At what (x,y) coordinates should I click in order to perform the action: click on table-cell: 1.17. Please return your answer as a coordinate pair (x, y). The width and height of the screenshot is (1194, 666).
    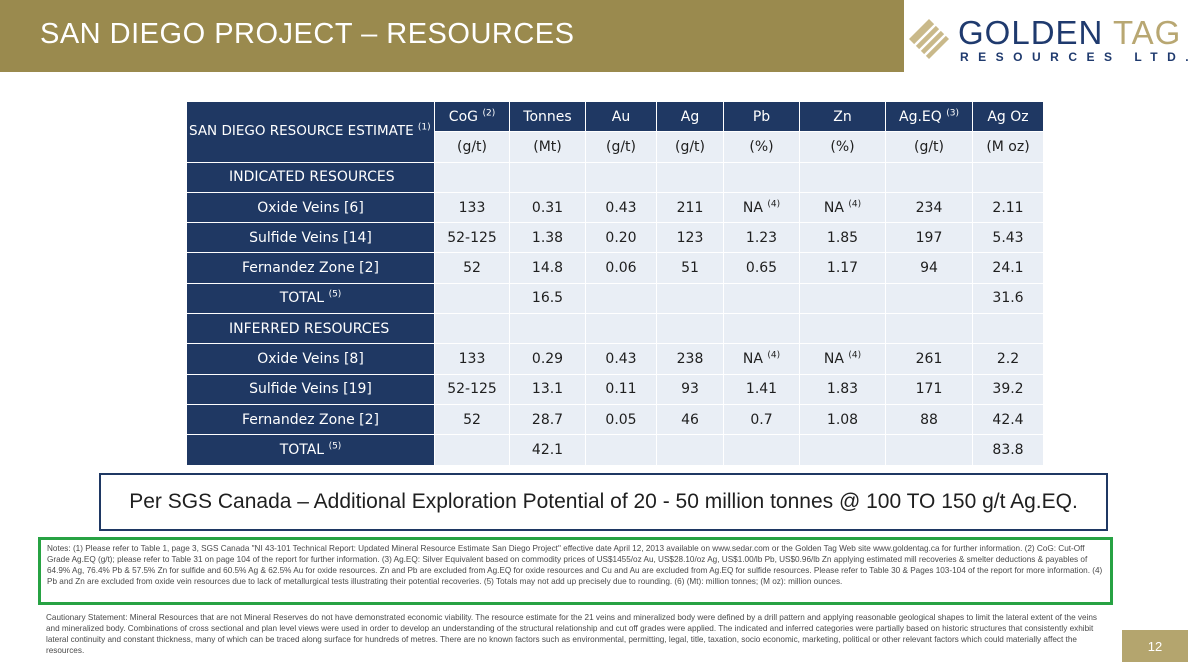
    Looking at the image, I should click on (842, 268).